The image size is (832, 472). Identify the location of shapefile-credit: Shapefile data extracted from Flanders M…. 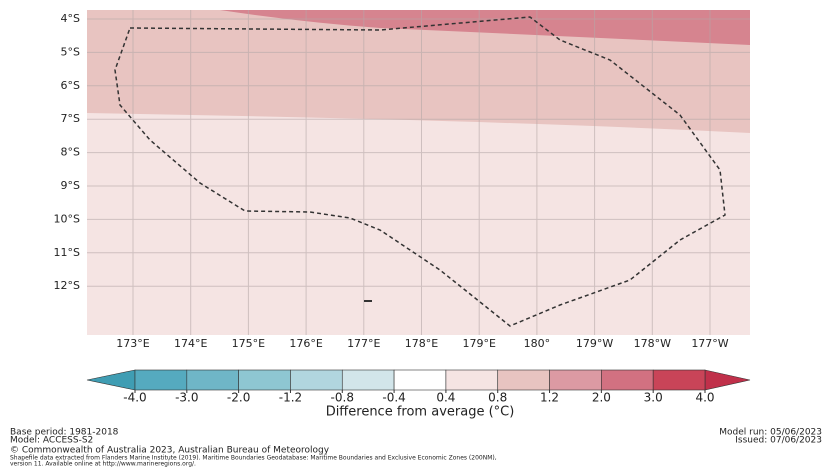
(253, 458).